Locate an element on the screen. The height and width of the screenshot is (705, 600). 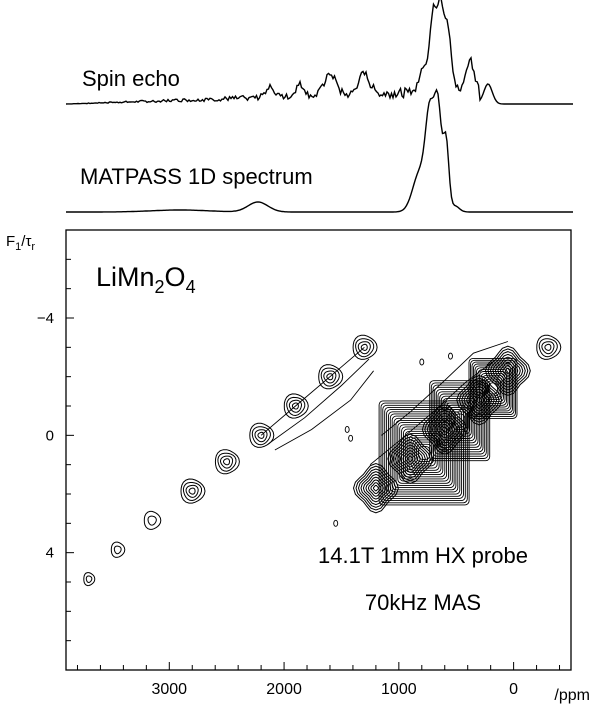
annotation-probe: 14.1T 1mm HX probe is located at coordinates (423, 555).